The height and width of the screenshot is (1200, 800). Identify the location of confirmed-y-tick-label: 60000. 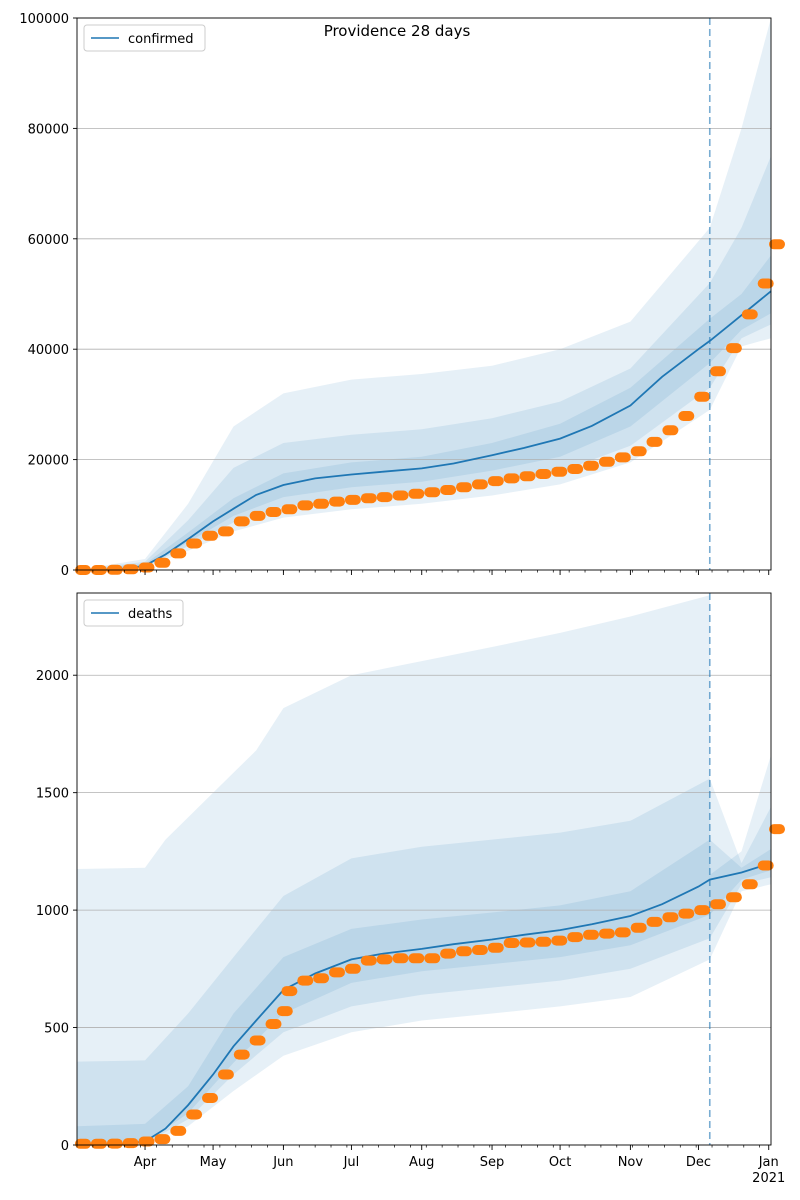
(48, 240).